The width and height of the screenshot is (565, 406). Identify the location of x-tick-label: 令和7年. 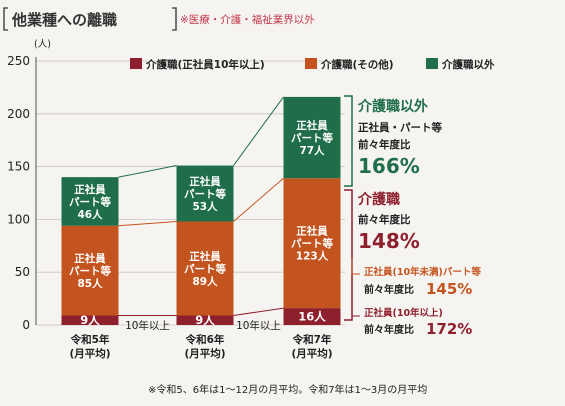
(312, 339).